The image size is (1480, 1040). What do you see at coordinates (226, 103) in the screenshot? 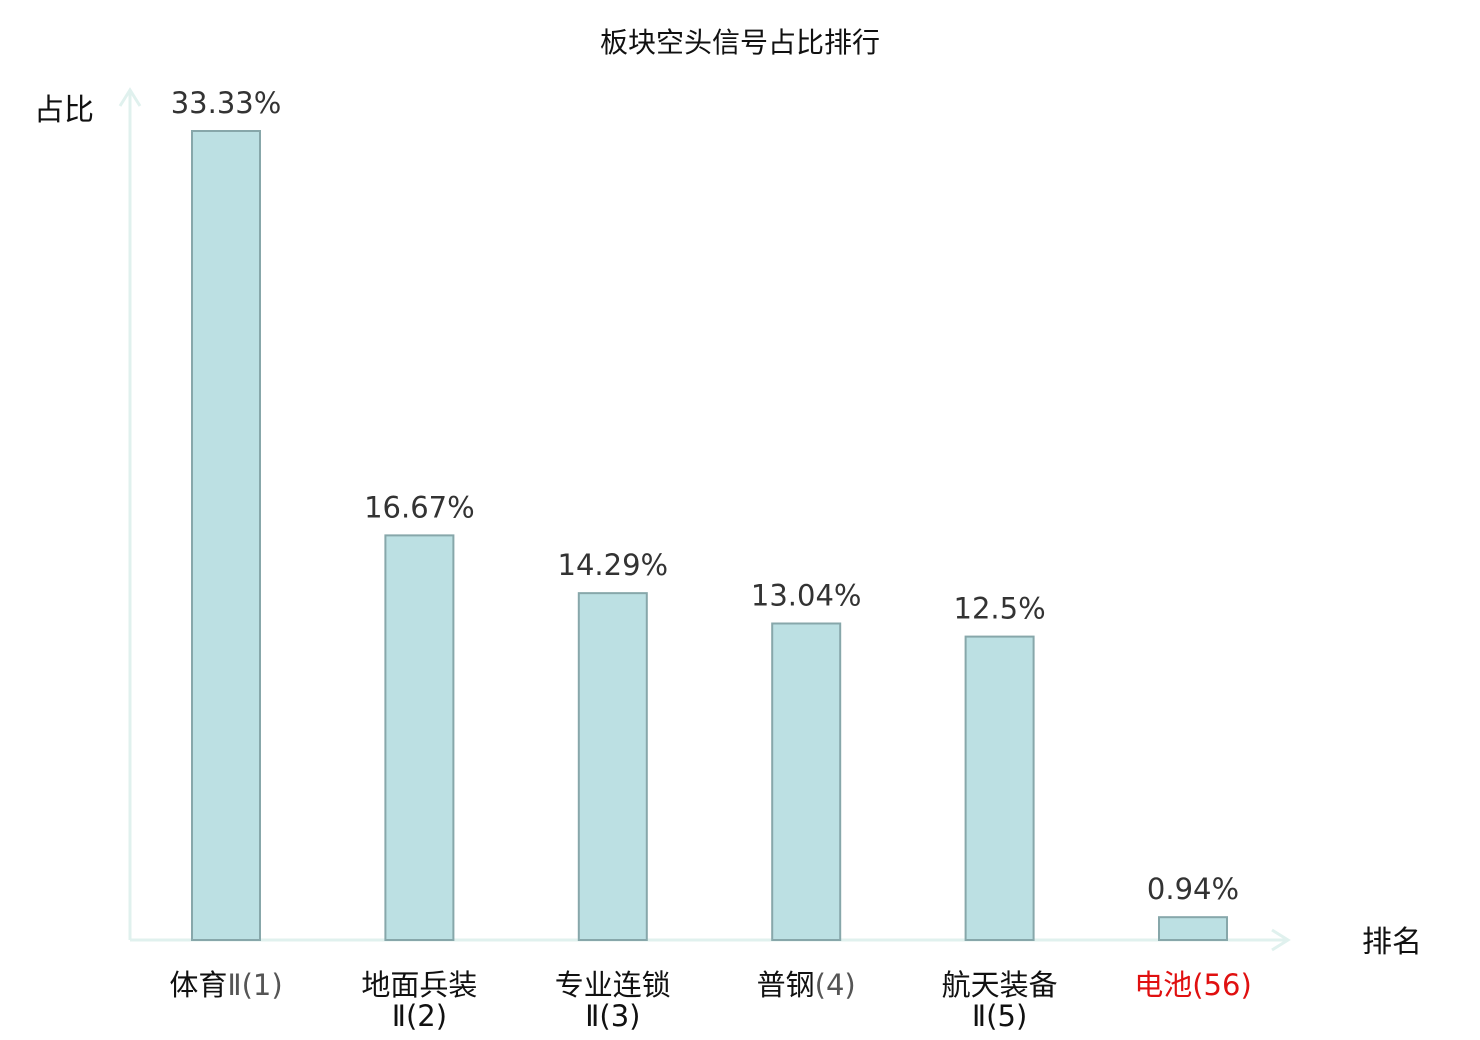
I see `data-label: 33.33%` at bounding box center [226, 103].